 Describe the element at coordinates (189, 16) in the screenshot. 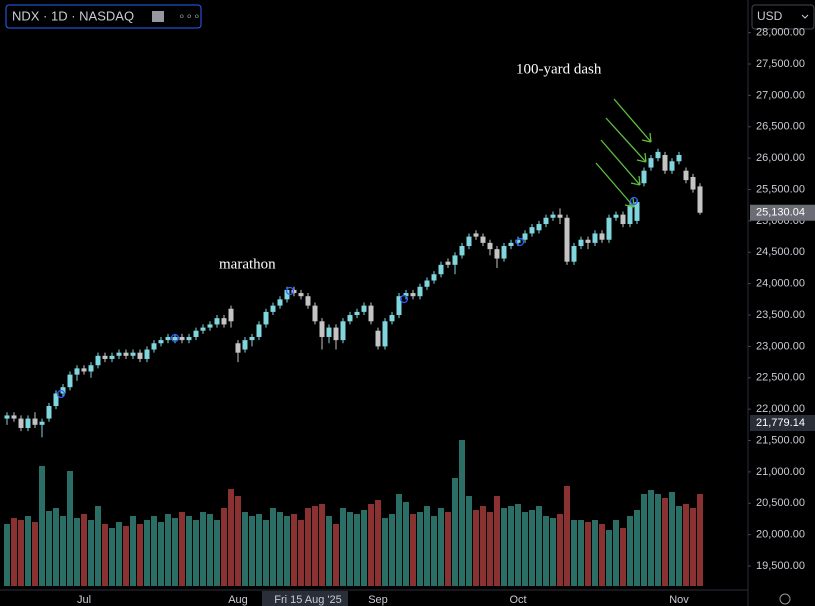

I see `more-icon: ∘∘∘` at that location.